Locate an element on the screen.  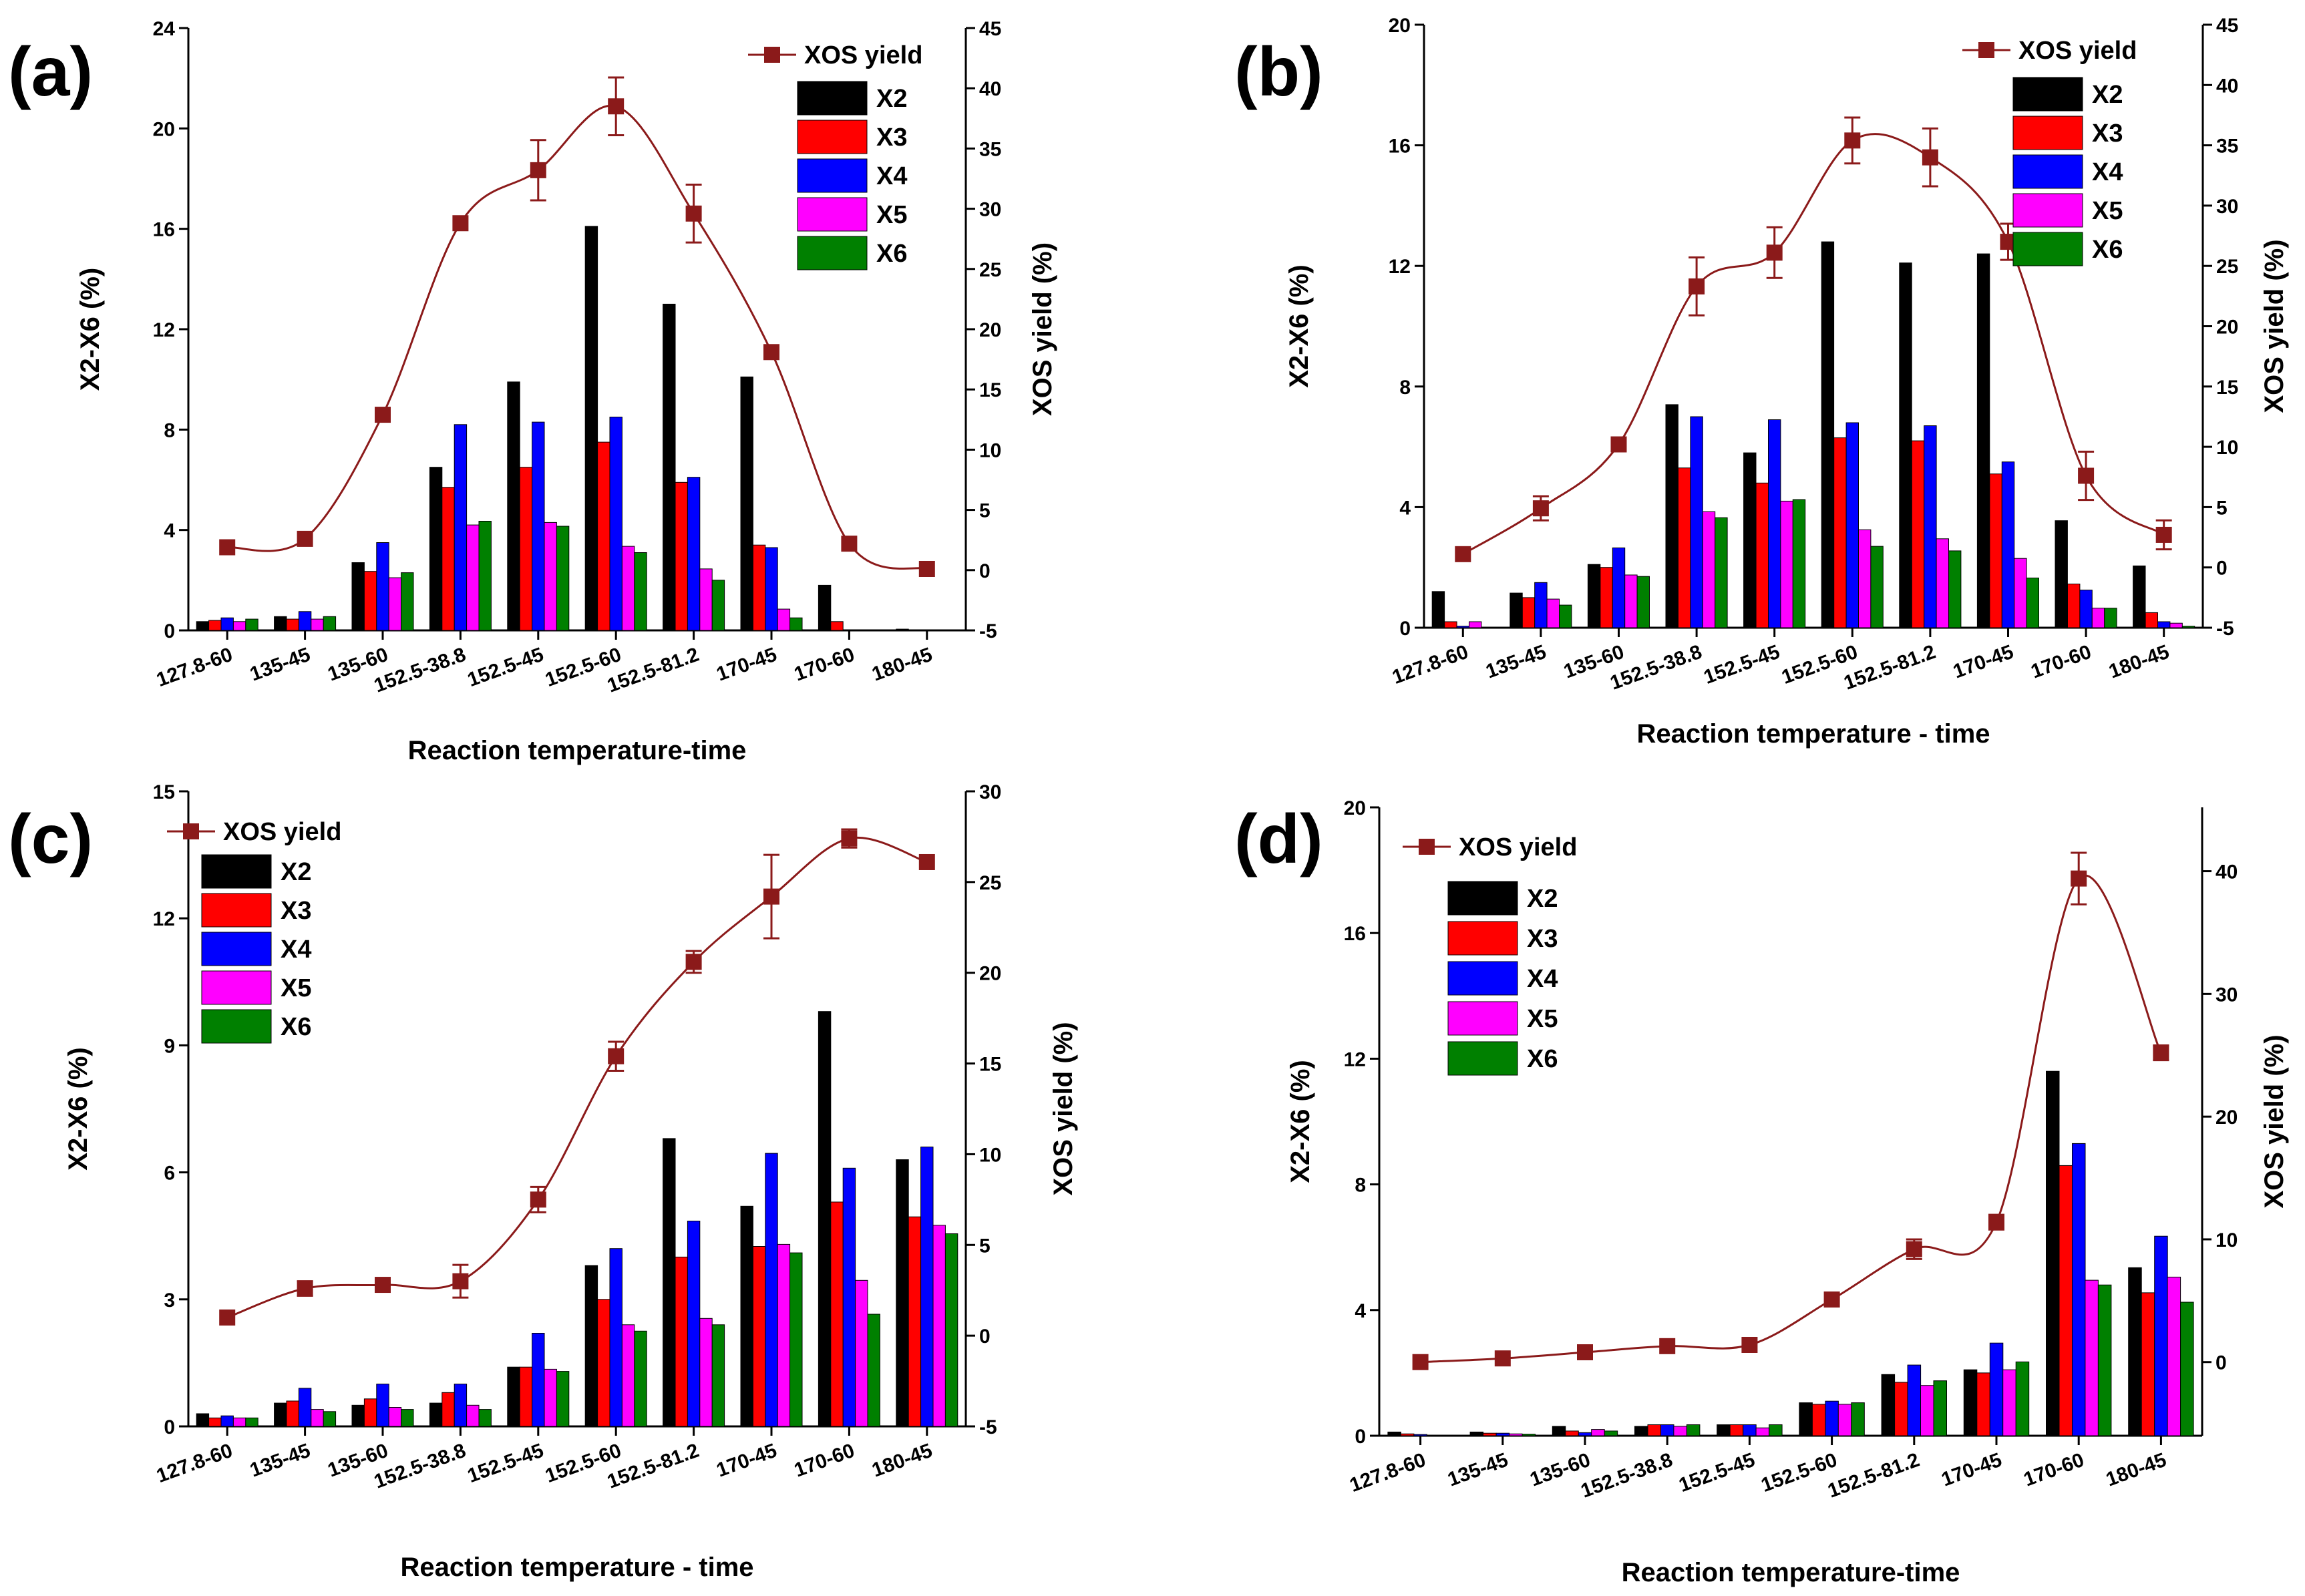
y-tick-label-left: 24 is located at coordinates (164, 29).